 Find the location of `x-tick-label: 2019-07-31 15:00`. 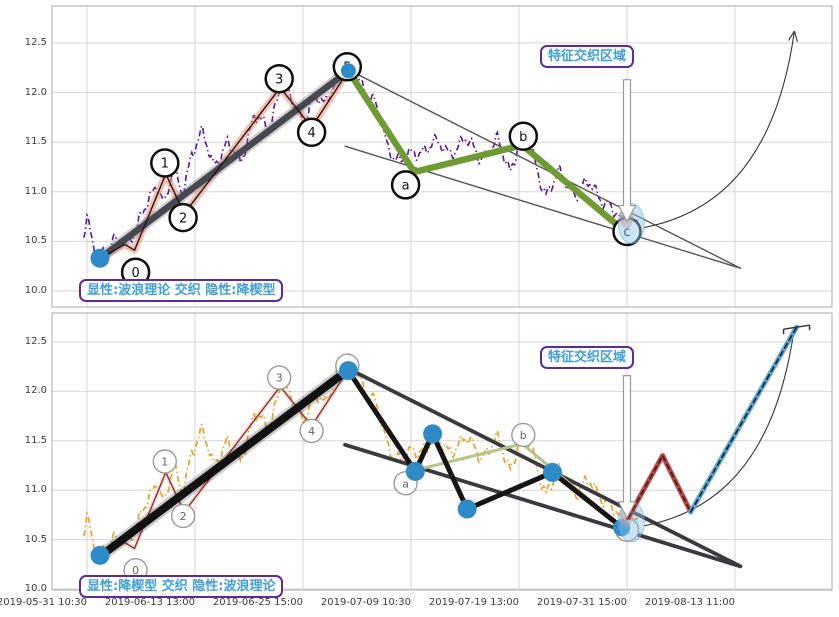

x-tick-label: 2019-07-31 15:00 is located at coordinates (581, 602).